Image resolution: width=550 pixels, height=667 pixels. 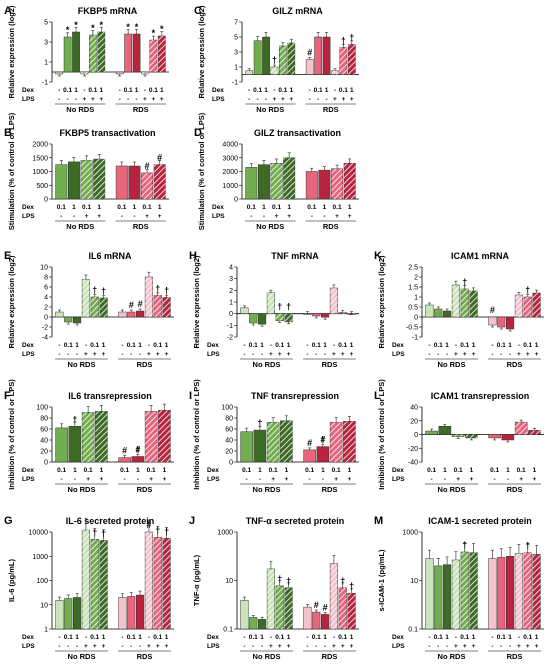 What do you see at coordinates (159, 158) in the screenshot?
I see `significance-mark: #` at bounding box center [159, 158].